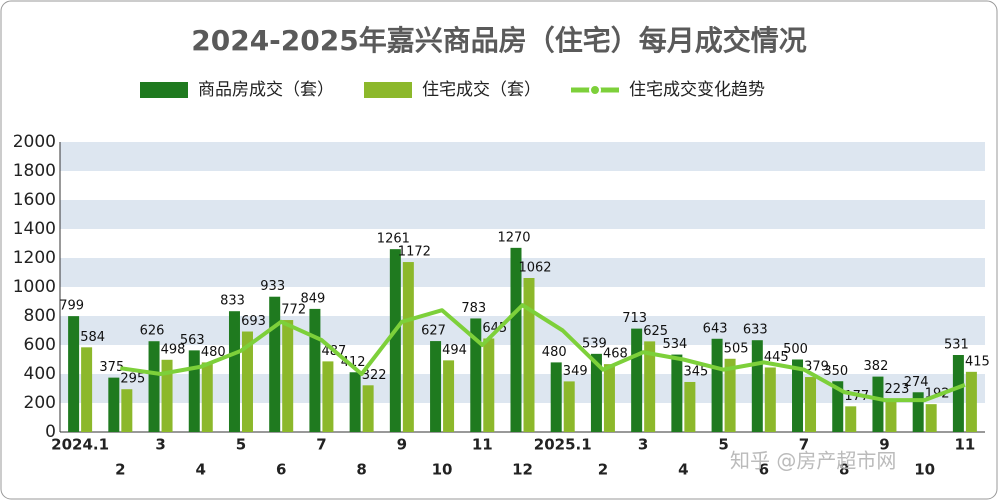 The width and height of the screenshot is (998, 500). What do you see at coordinates (956, 345) in the screenshot?
I see `value-label: 531` at bounding box center [956, 345].